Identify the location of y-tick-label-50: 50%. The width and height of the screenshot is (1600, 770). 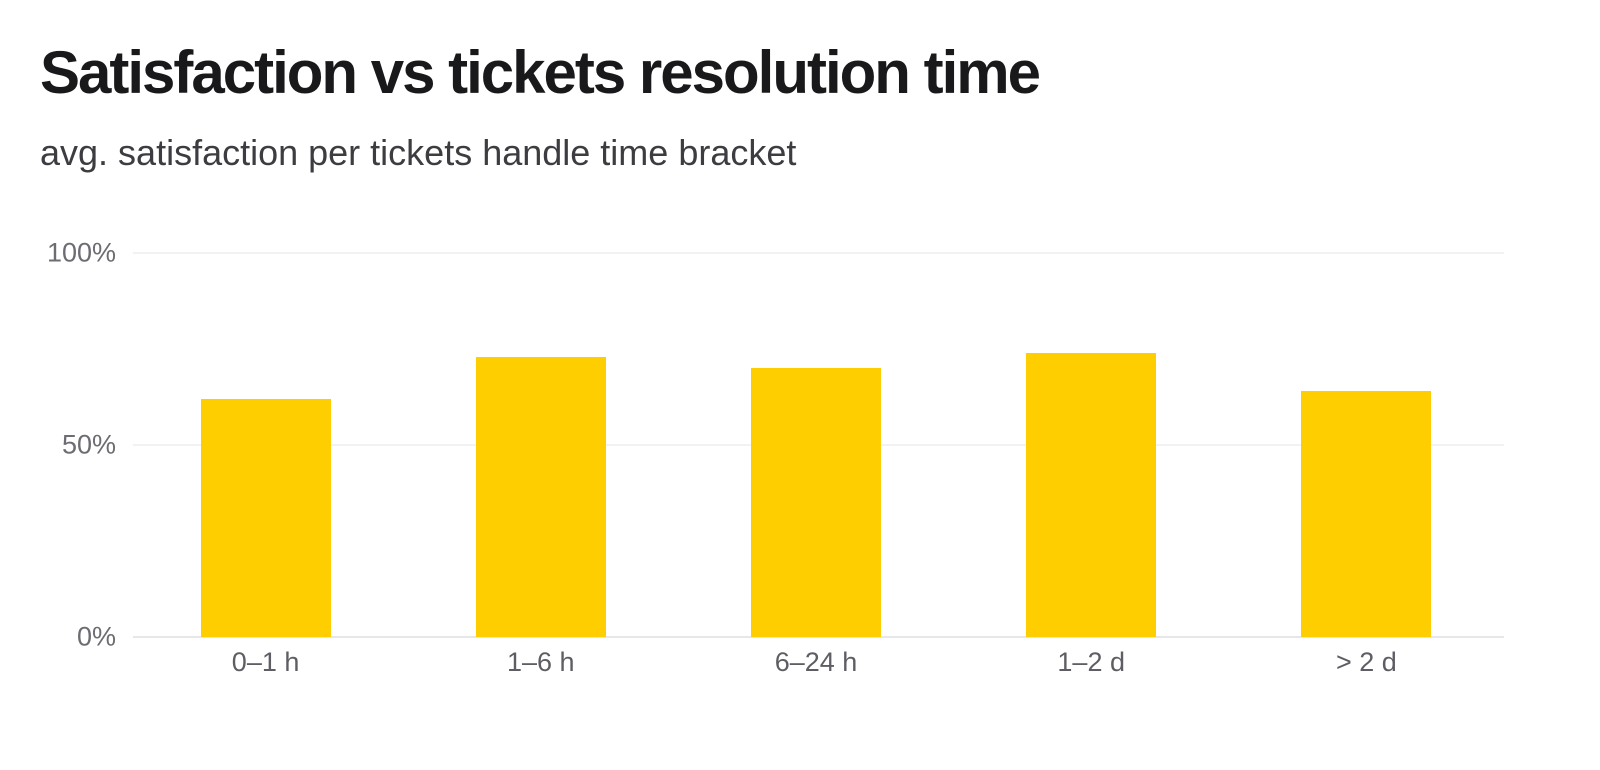
(88, 444).